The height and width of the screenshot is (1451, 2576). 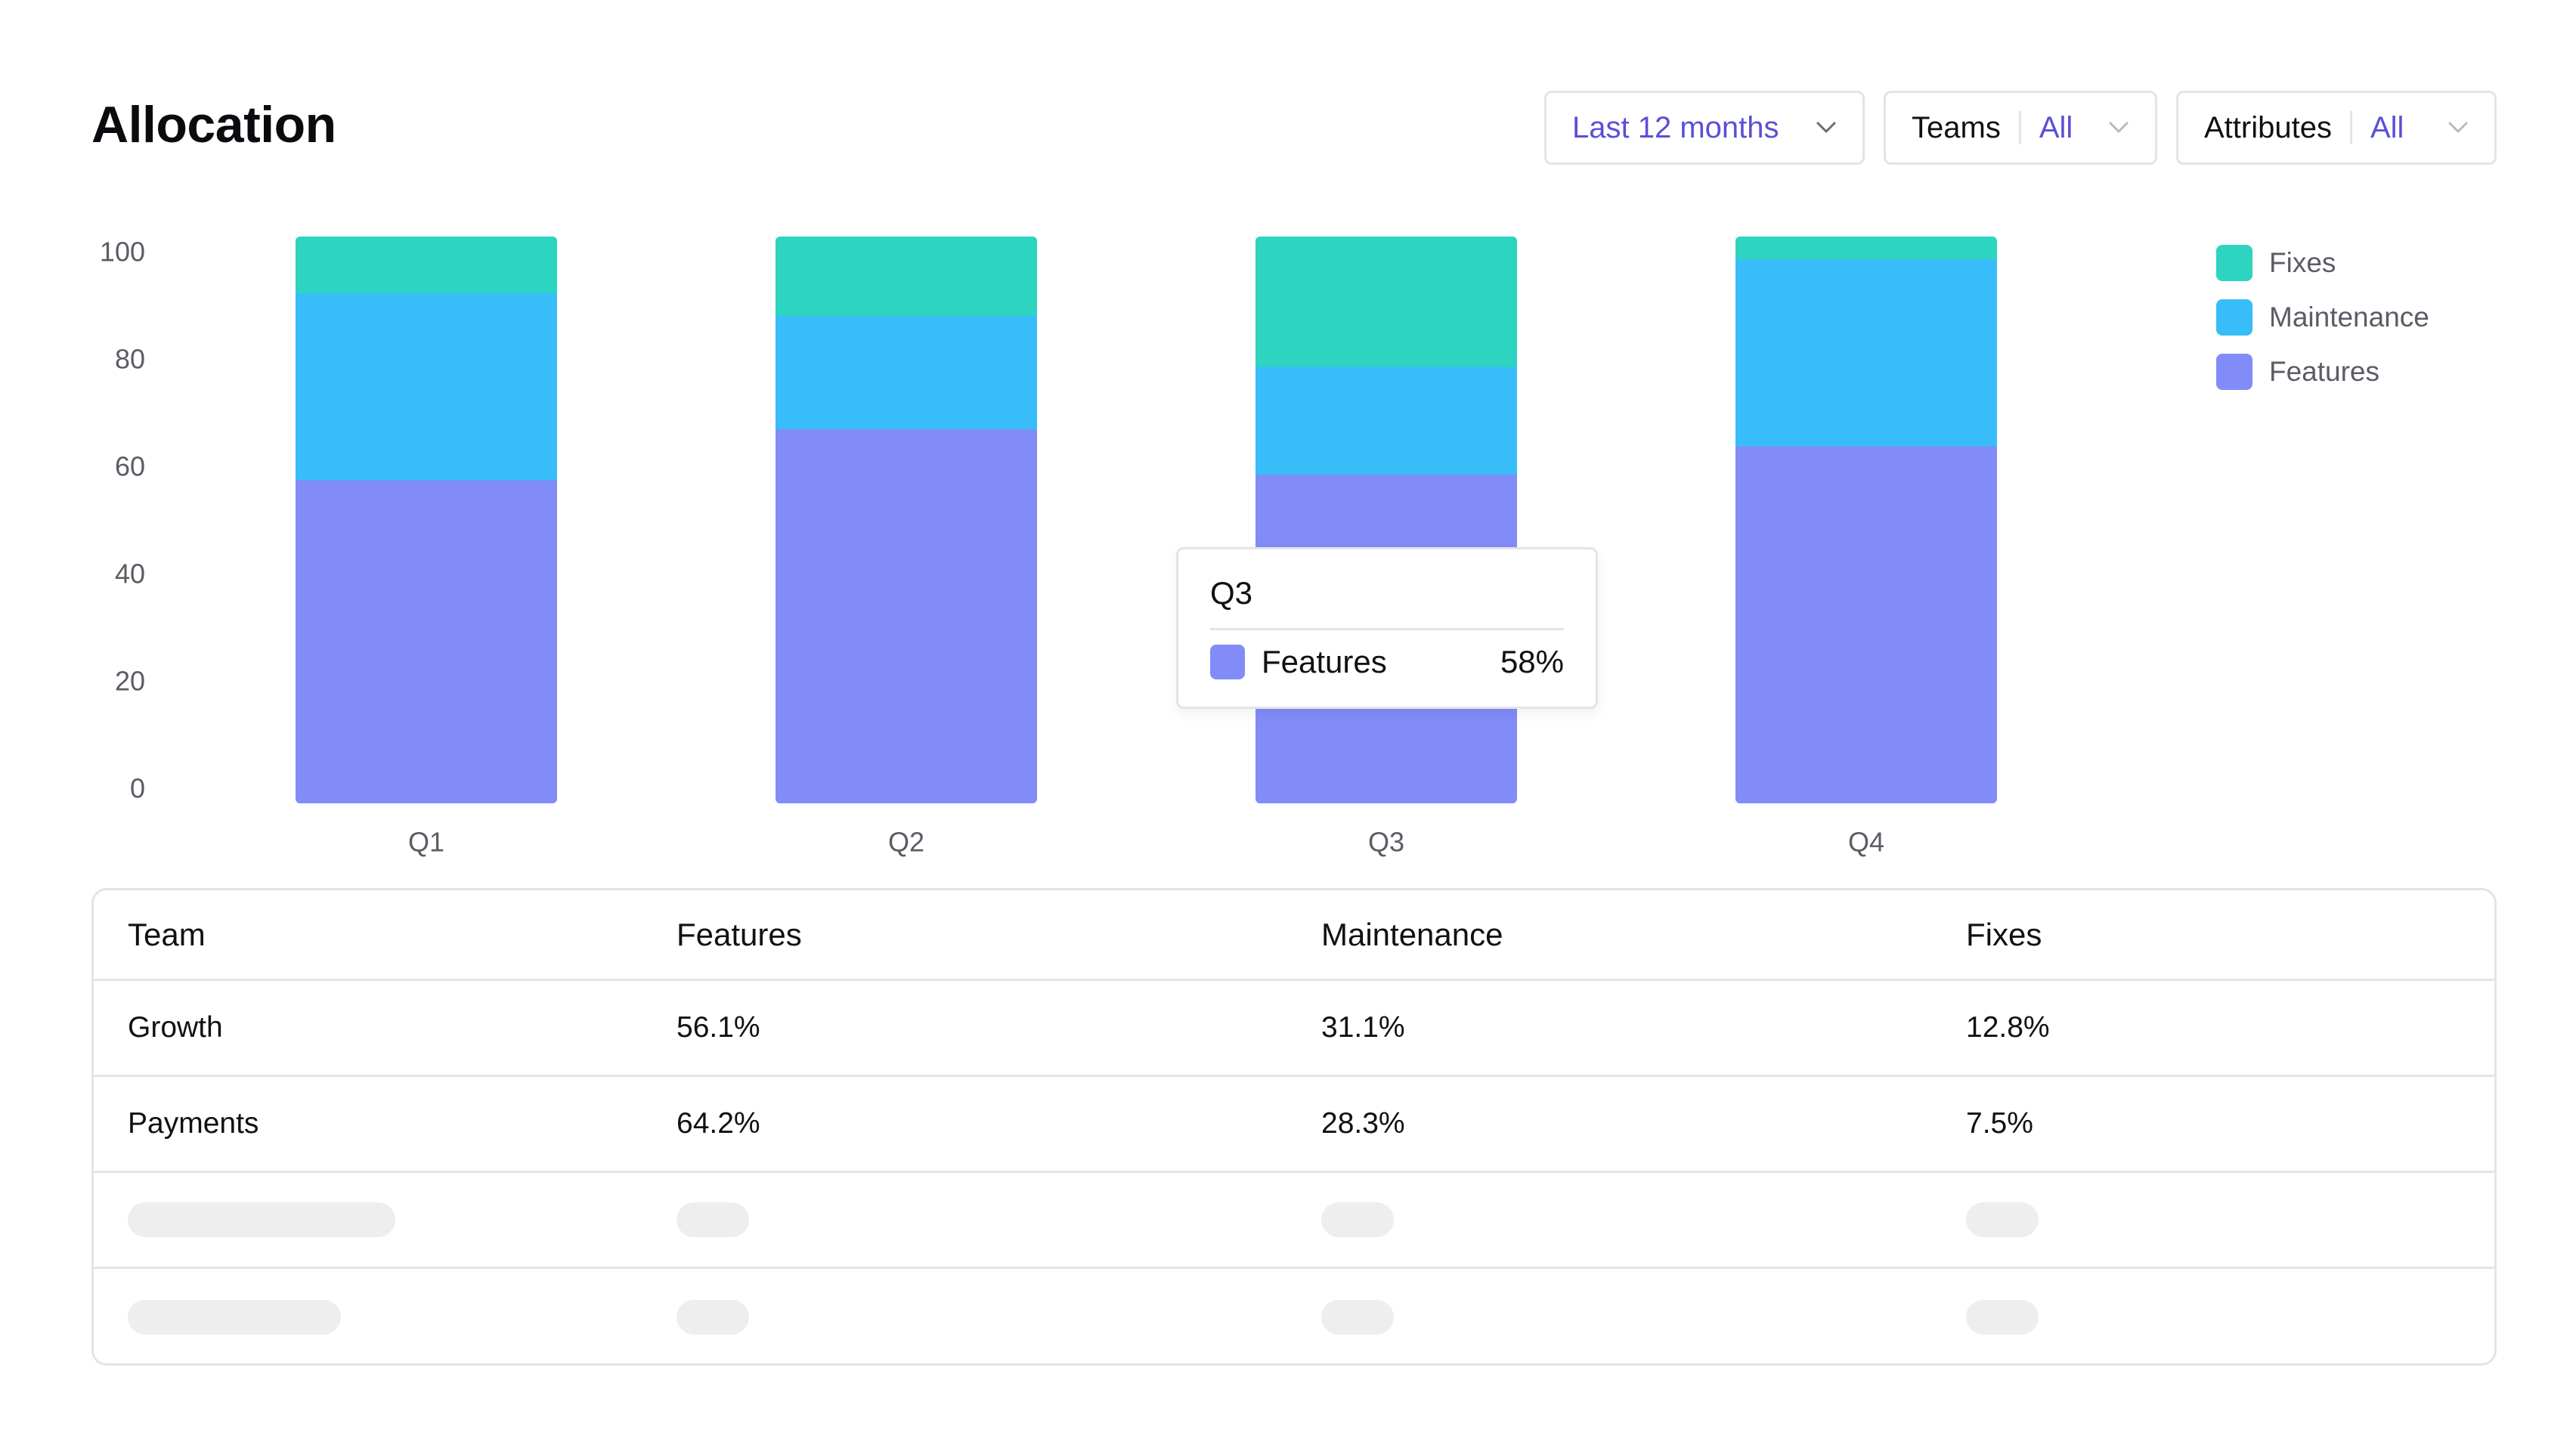 What do you see at coordinates (1532, 661) in the screenshot?
I see `tooltip-value: 58%` at bounding box center [1532, 661].